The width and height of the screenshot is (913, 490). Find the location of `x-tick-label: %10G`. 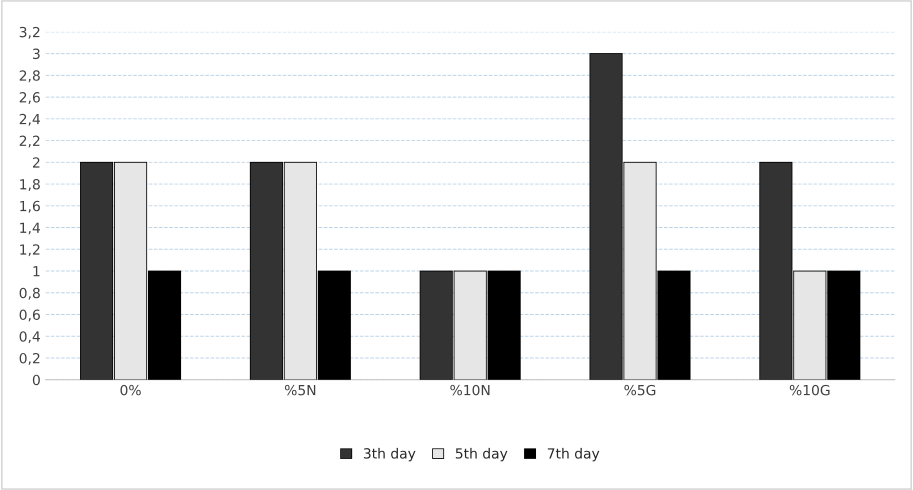

x-tick-label: %10G is located at coordinates (810, 390).